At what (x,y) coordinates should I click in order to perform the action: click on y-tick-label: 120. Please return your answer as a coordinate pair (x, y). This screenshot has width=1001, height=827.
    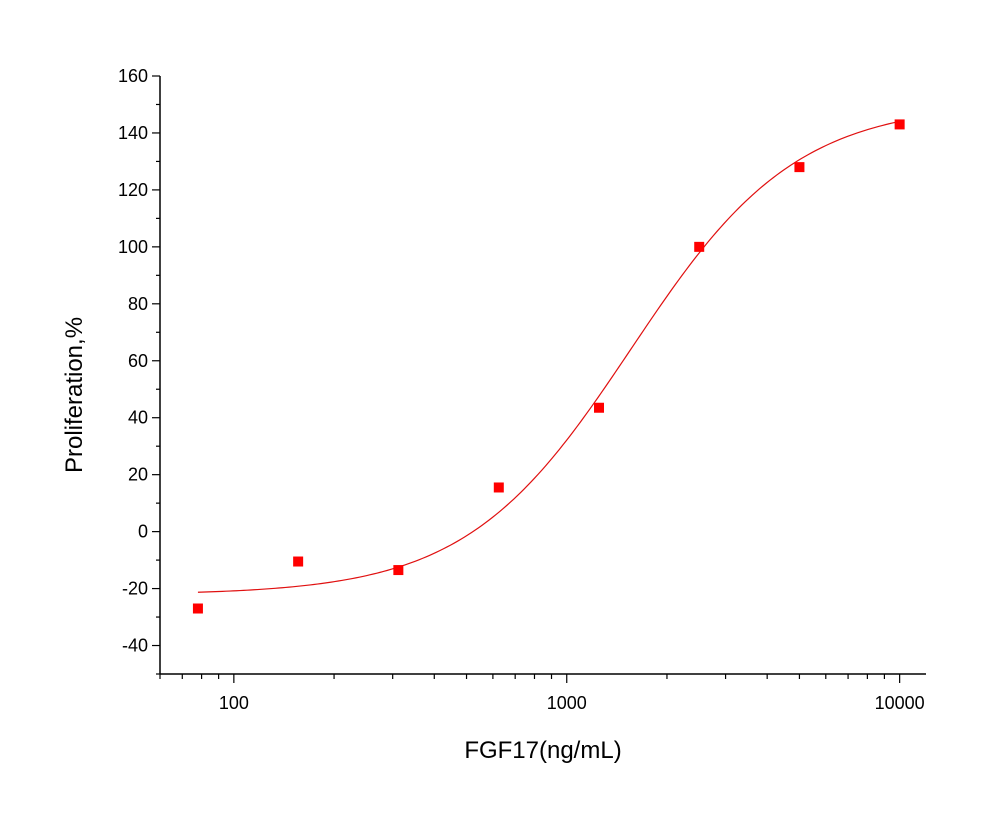
    Looking at the image, I should click on (133, 190).